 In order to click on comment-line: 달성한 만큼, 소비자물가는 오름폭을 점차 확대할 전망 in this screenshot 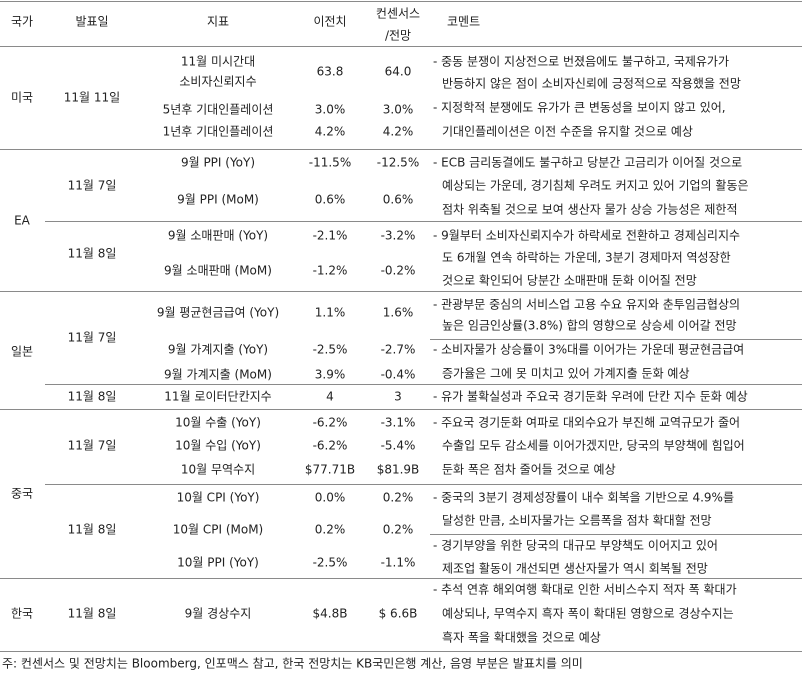, I will do `click(577, 521)`.